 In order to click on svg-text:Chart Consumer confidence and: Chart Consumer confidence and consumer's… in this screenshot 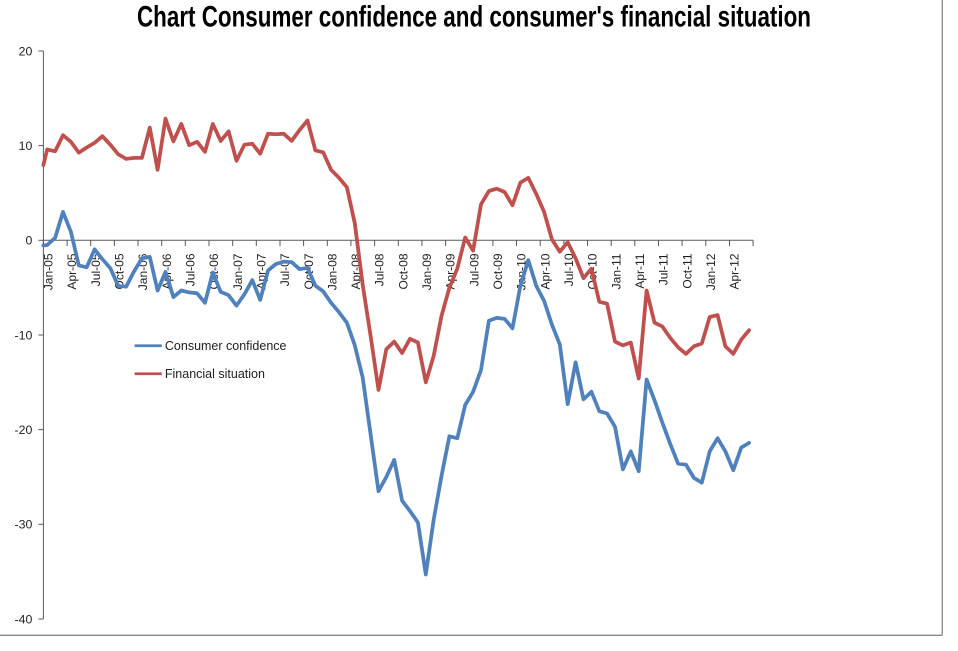, I will do `click(474, 17)`.